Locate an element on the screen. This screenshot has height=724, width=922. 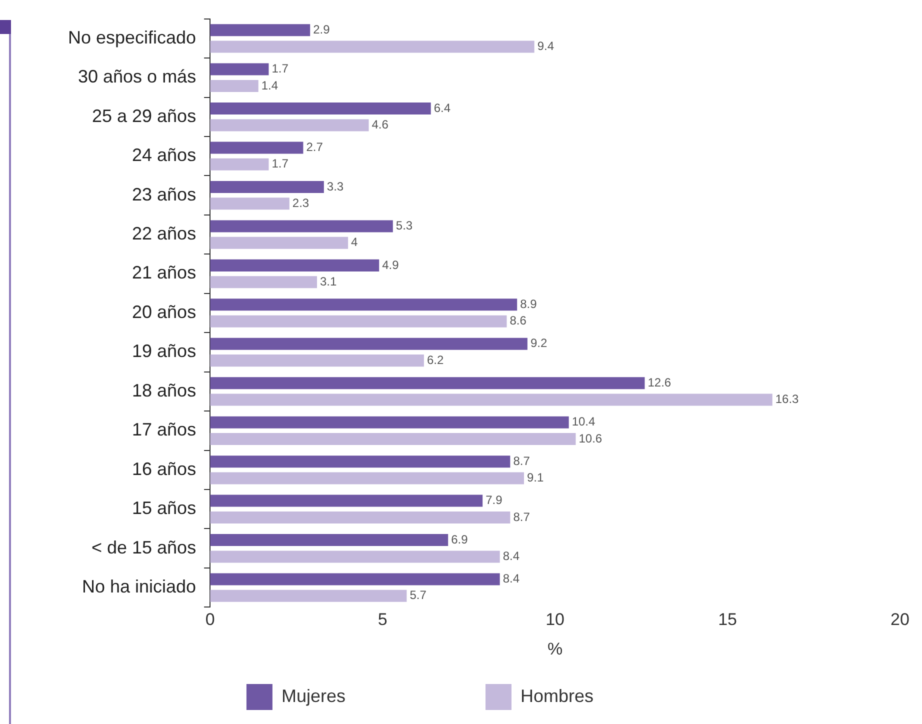
x-tick-label: 0 is located at coordinates (210, 620).